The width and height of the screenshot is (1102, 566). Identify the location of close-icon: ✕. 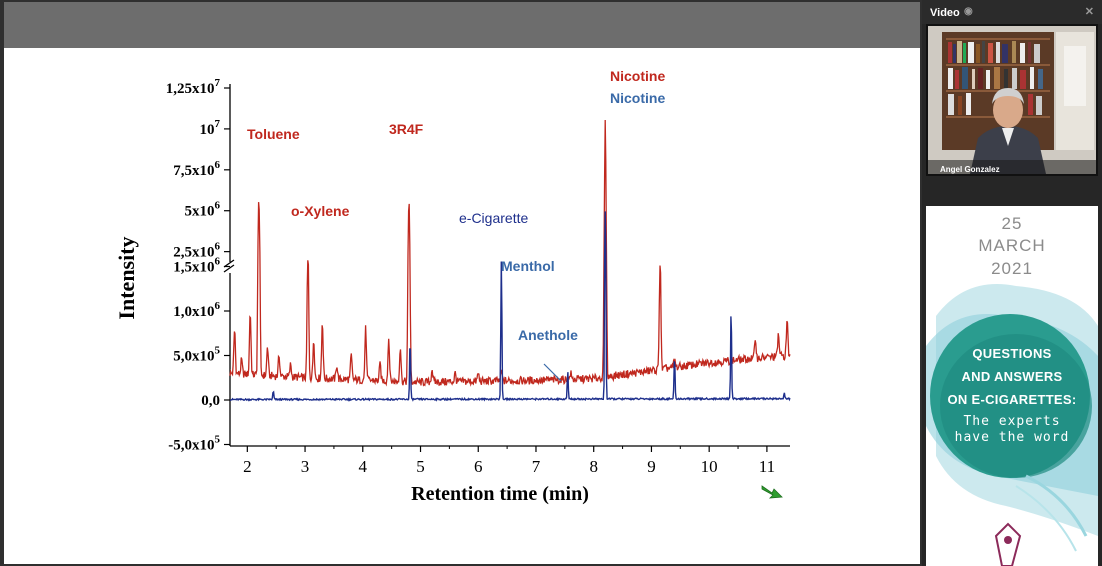
(1089, 12).